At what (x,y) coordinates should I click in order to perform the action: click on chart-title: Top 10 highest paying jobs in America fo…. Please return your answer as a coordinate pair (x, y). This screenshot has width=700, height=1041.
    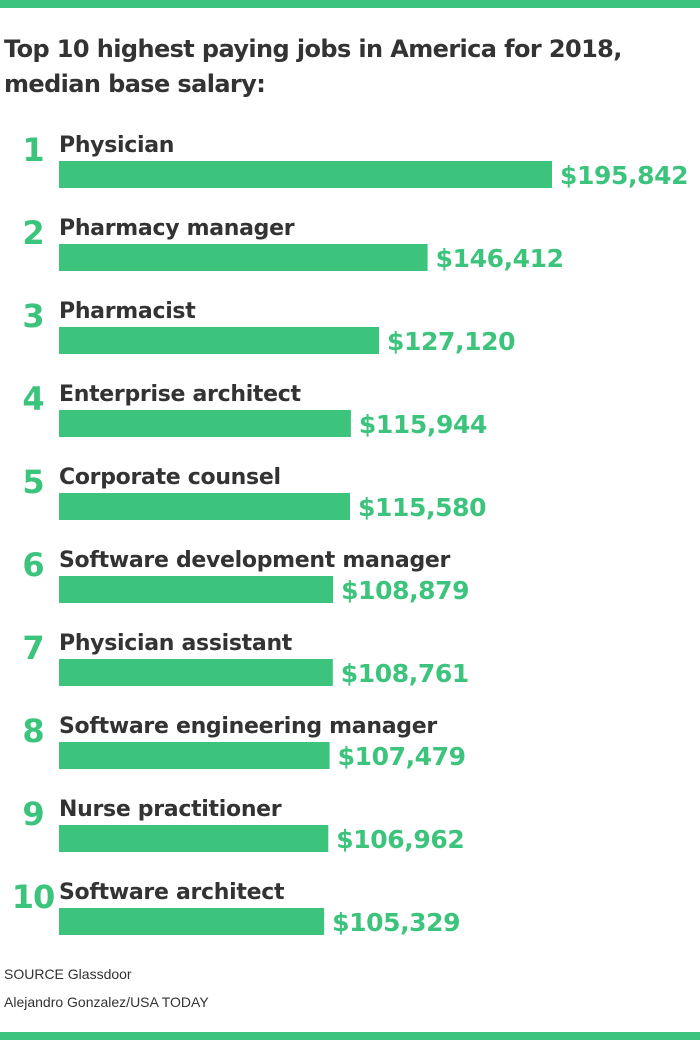
    Looking at the image, I should click on (352, 67).